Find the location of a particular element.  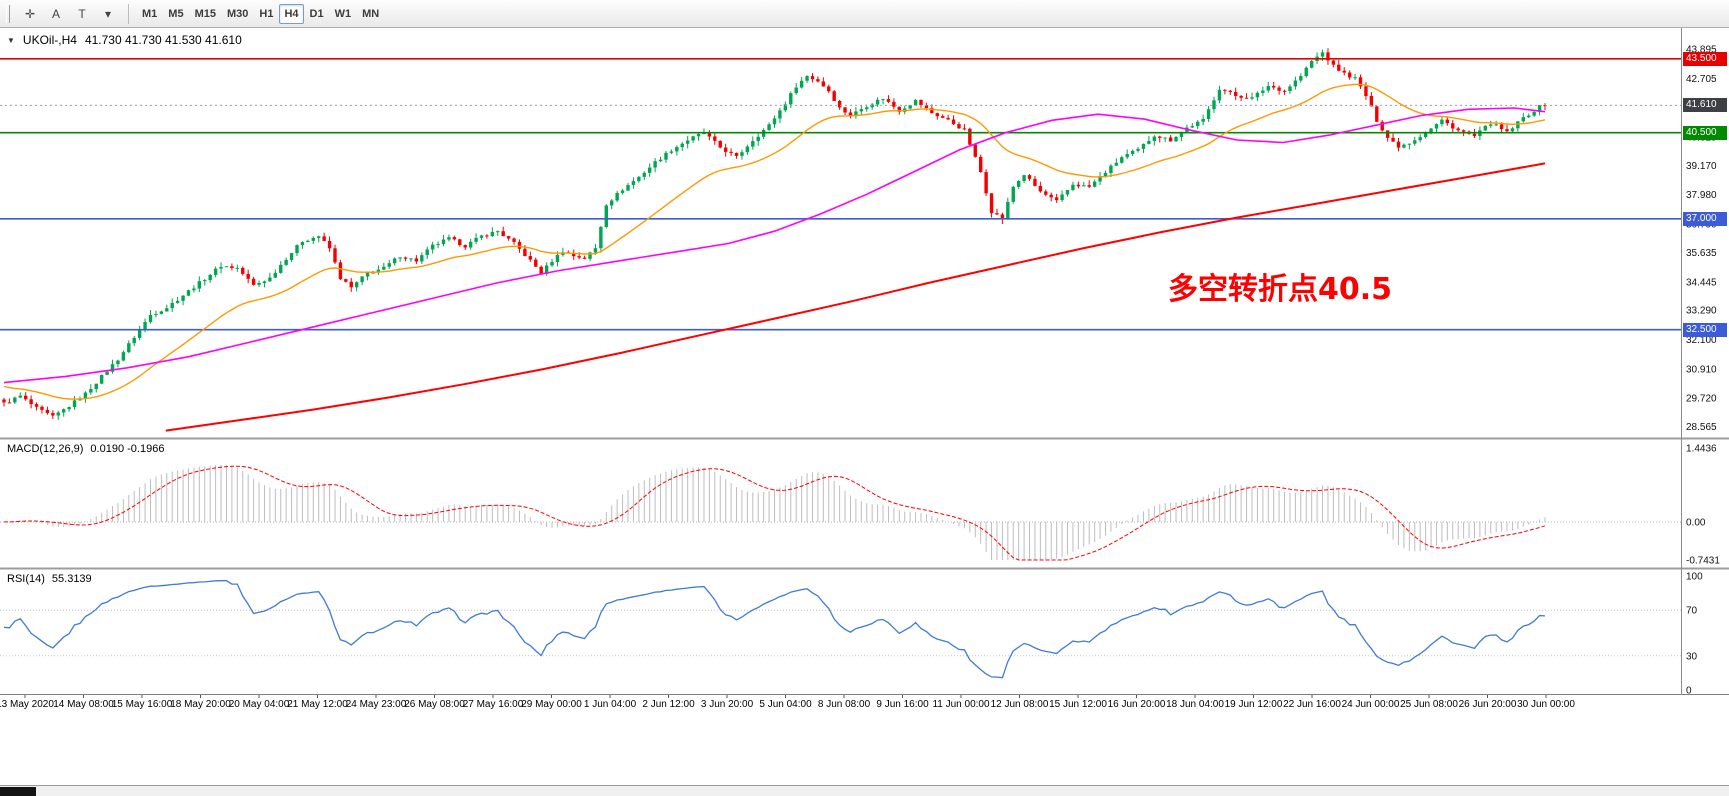

timeframe-button-group: M1 M5 M15 M30 H1 H4 D1 W1 MN is located at coordinates (260, 13).